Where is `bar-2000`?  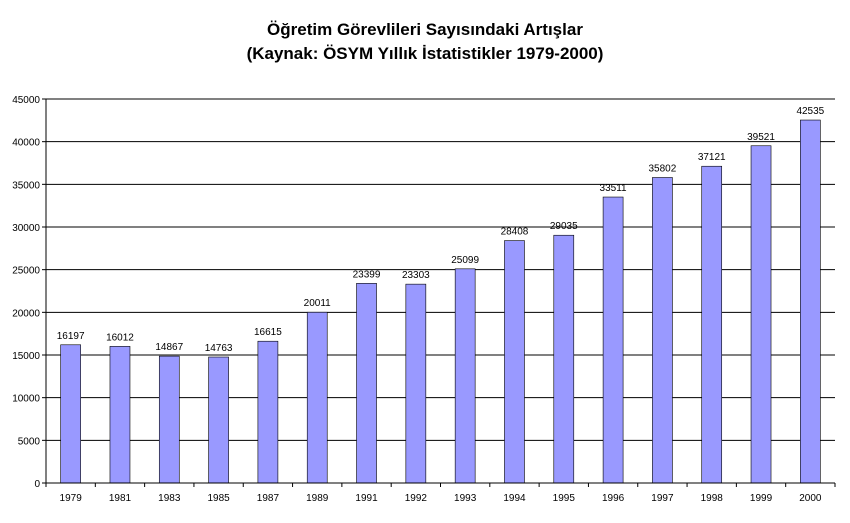 bar-2000 is located at coordinates (810, 301).